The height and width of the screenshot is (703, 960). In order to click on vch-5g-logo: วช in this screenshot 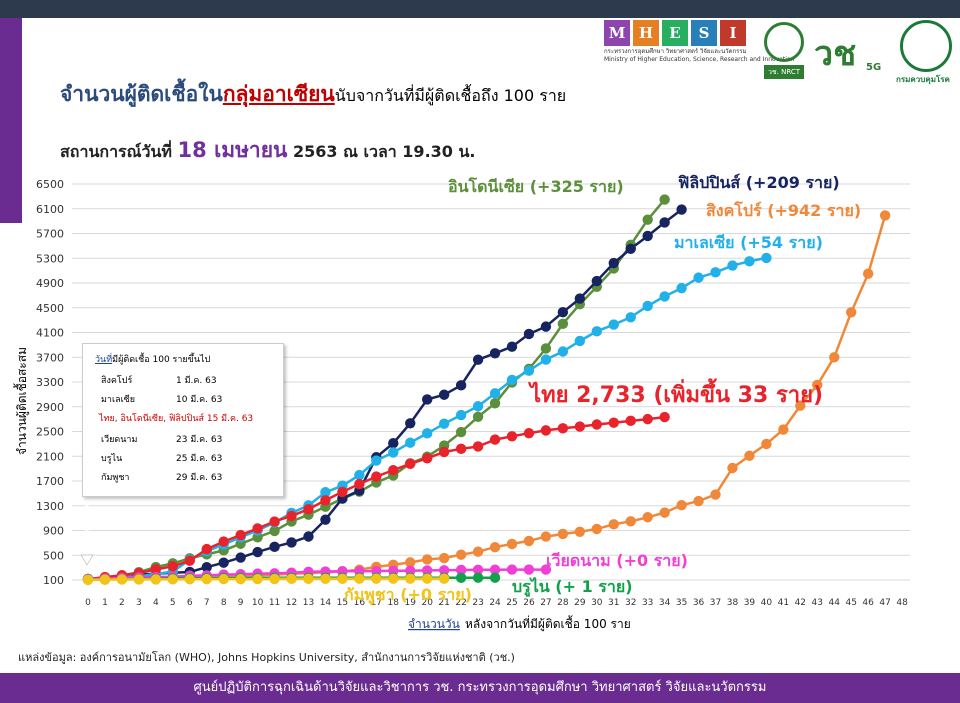, I will do `click(835, 54)`.